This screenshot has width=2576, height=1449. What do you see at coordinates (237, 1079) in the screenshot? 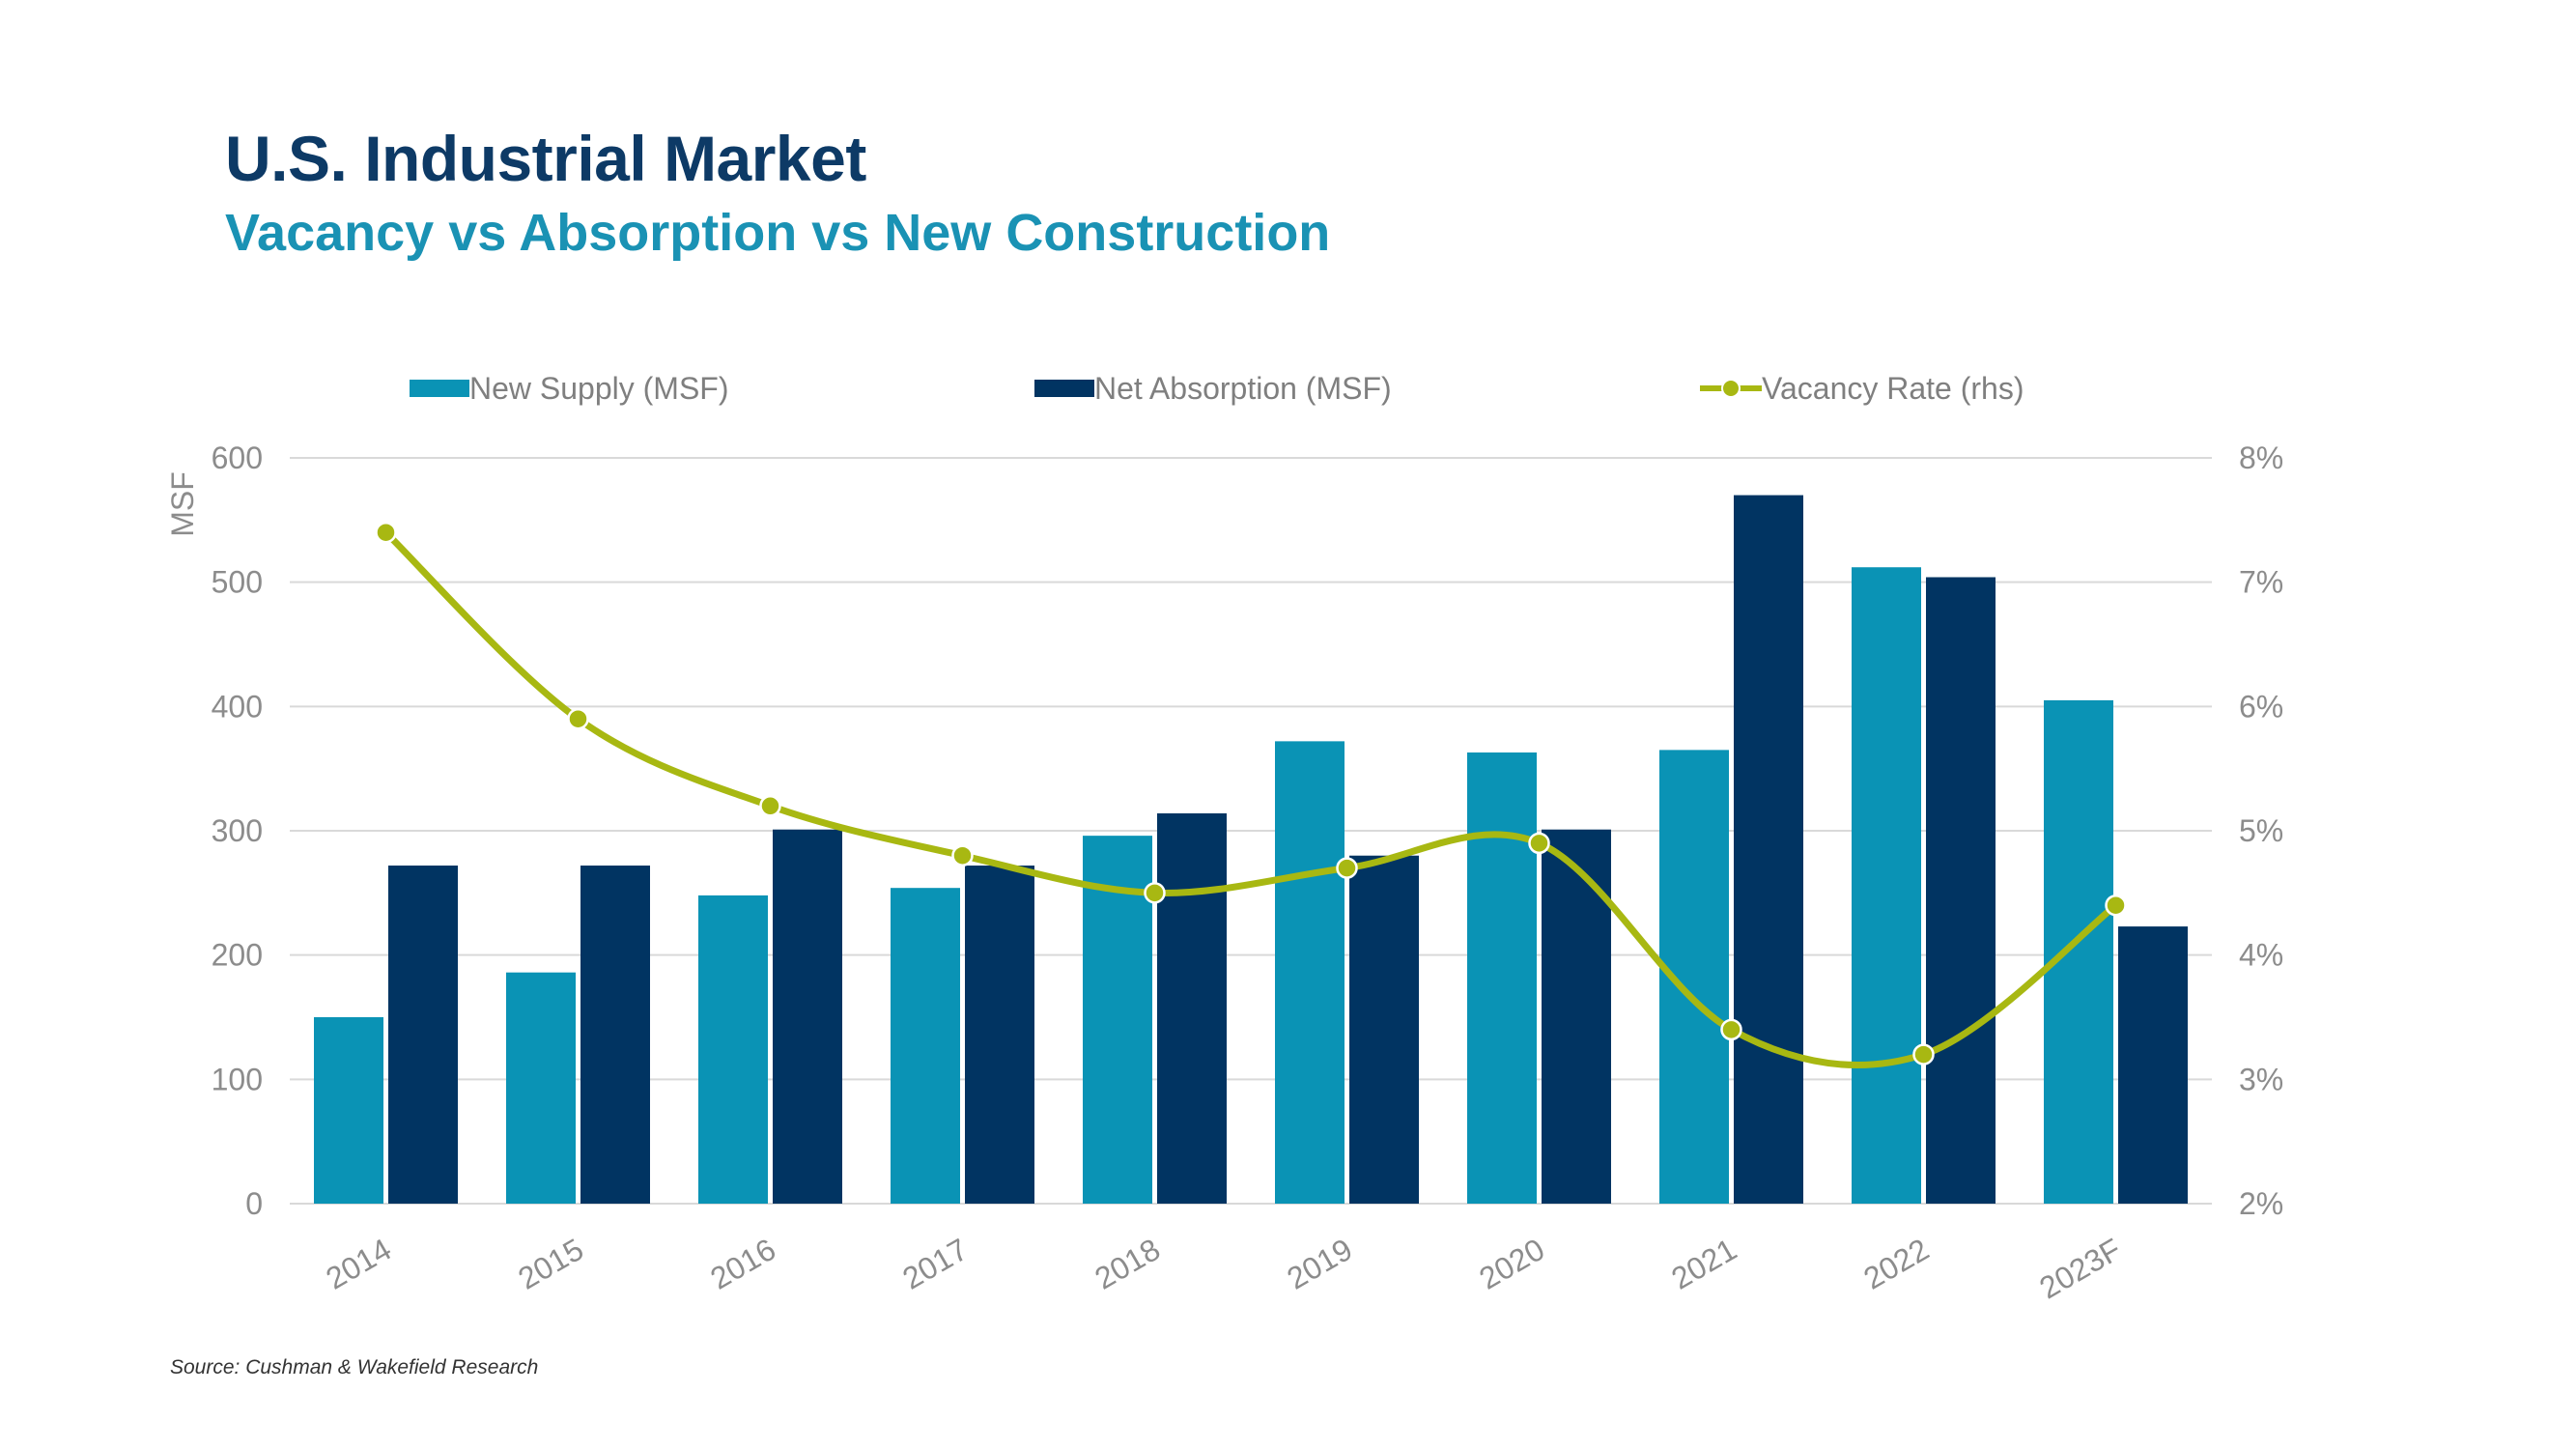
I see `y-tick-label: 100` at bounding box center [237, 1079].